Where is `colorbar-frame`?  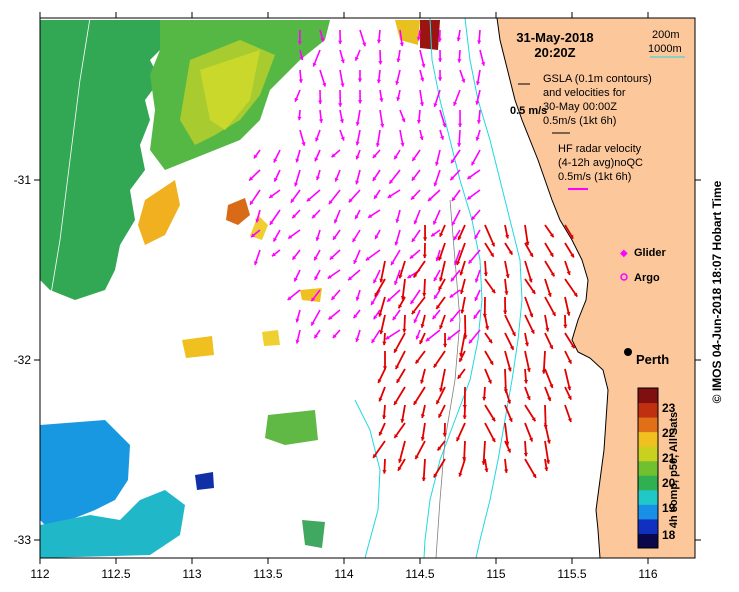
colorbar-frame is located at coordinates (648, 468).